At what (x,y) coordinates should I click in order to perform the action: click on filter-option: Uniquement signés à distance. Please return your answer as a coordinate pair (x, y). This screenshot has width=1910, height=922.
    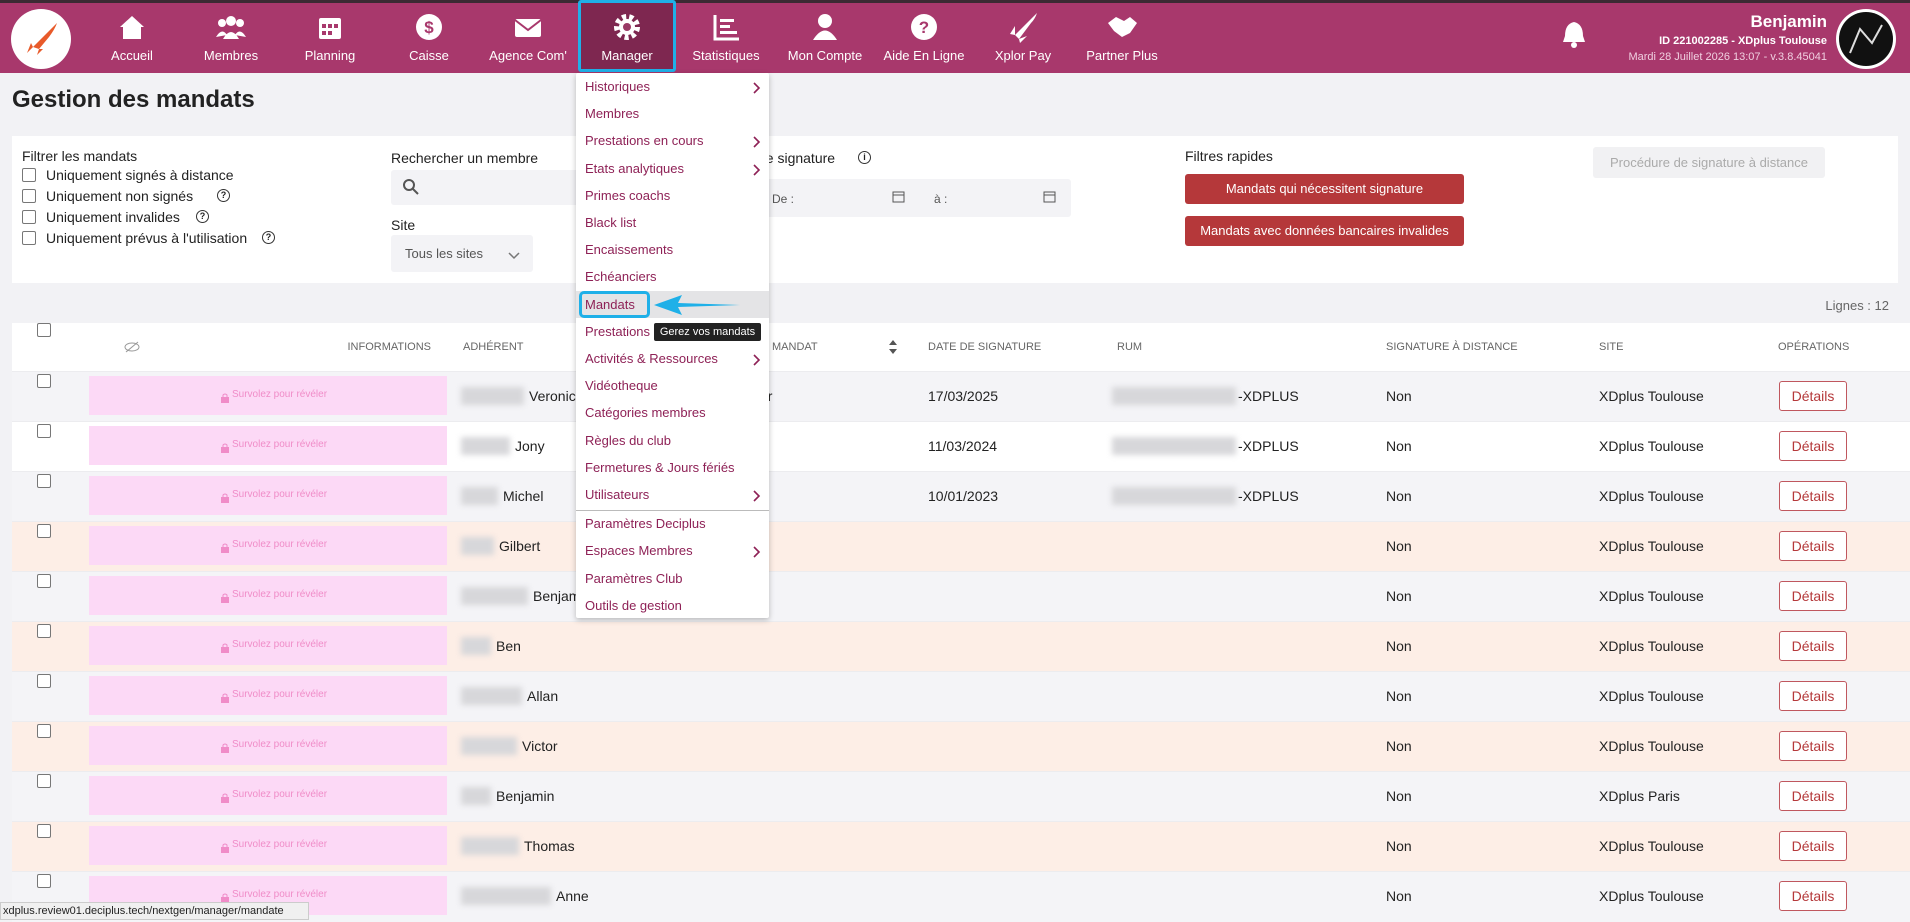
    Looking at the image, I should click on (140, 175).